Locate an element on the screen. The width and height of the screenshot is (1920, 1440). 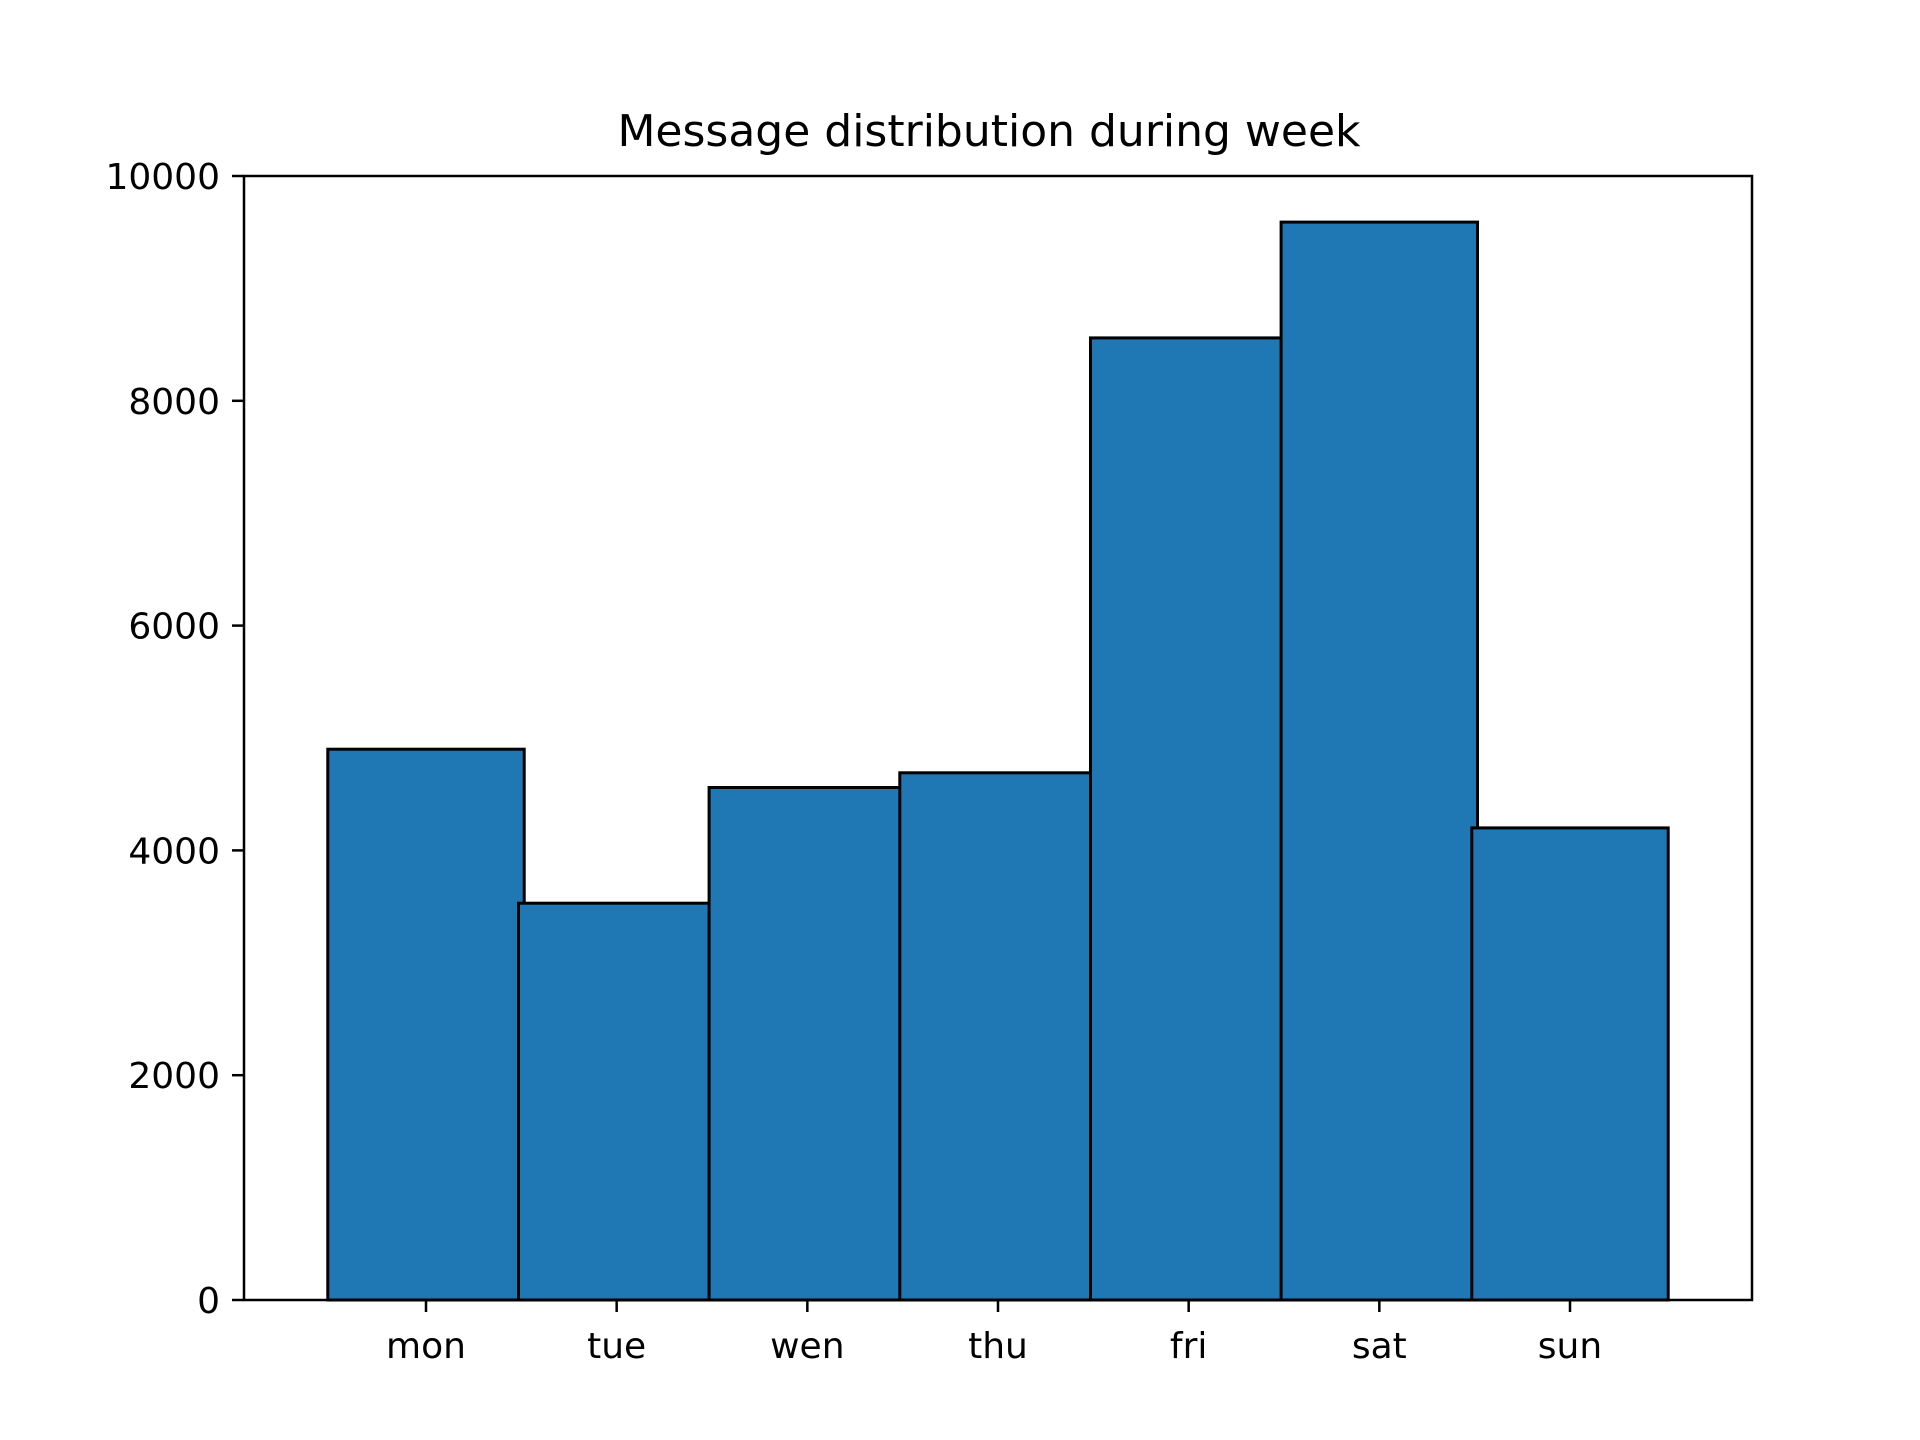
y-tick-label-2000: 2000 is located at coordinates (174, 1076).